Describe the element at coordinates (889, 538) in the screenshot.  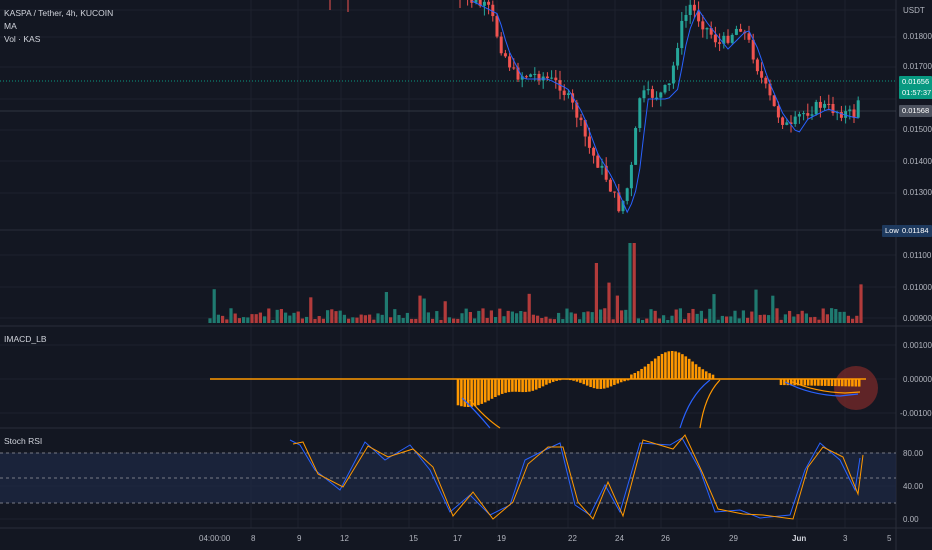
I see `time-label: 5` at that location.